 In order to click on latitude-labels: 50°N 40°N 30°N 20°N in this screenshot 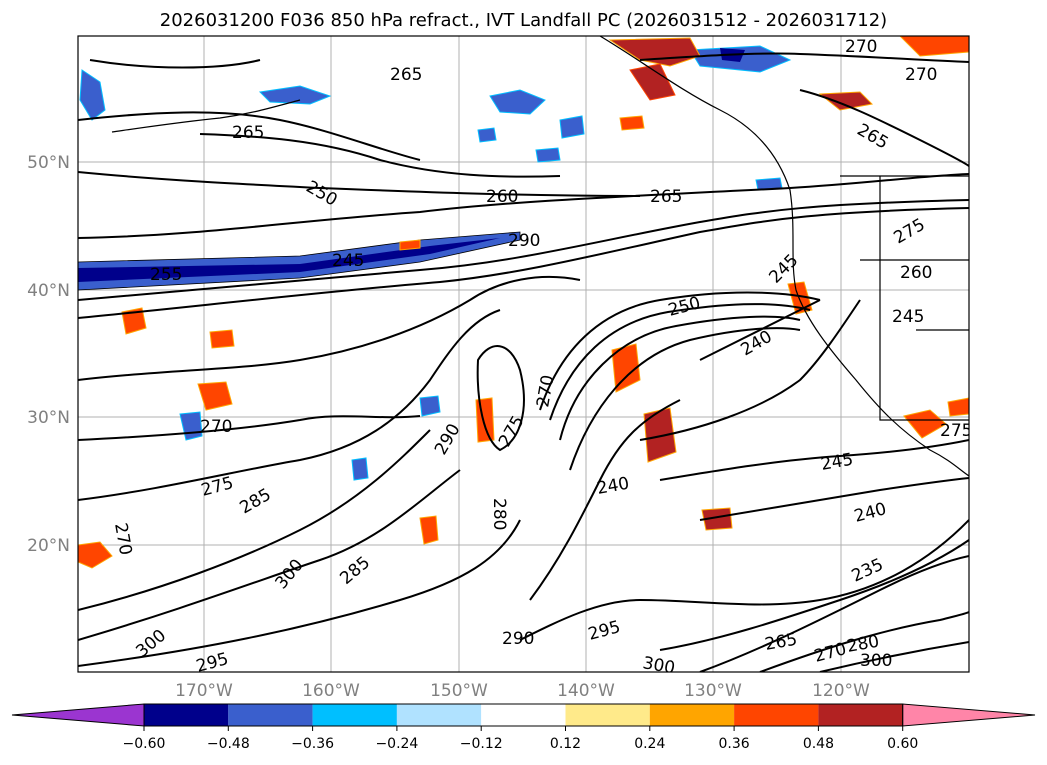, I will do `click(48, 354)`.